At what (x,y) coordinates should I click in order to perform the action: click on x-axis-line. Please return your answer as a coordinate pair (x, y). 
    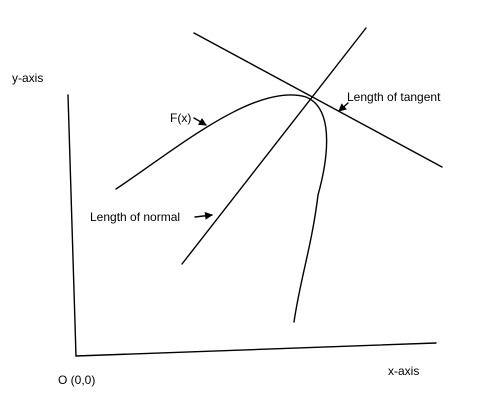
    Looking at the image, I should click on (256, 349).